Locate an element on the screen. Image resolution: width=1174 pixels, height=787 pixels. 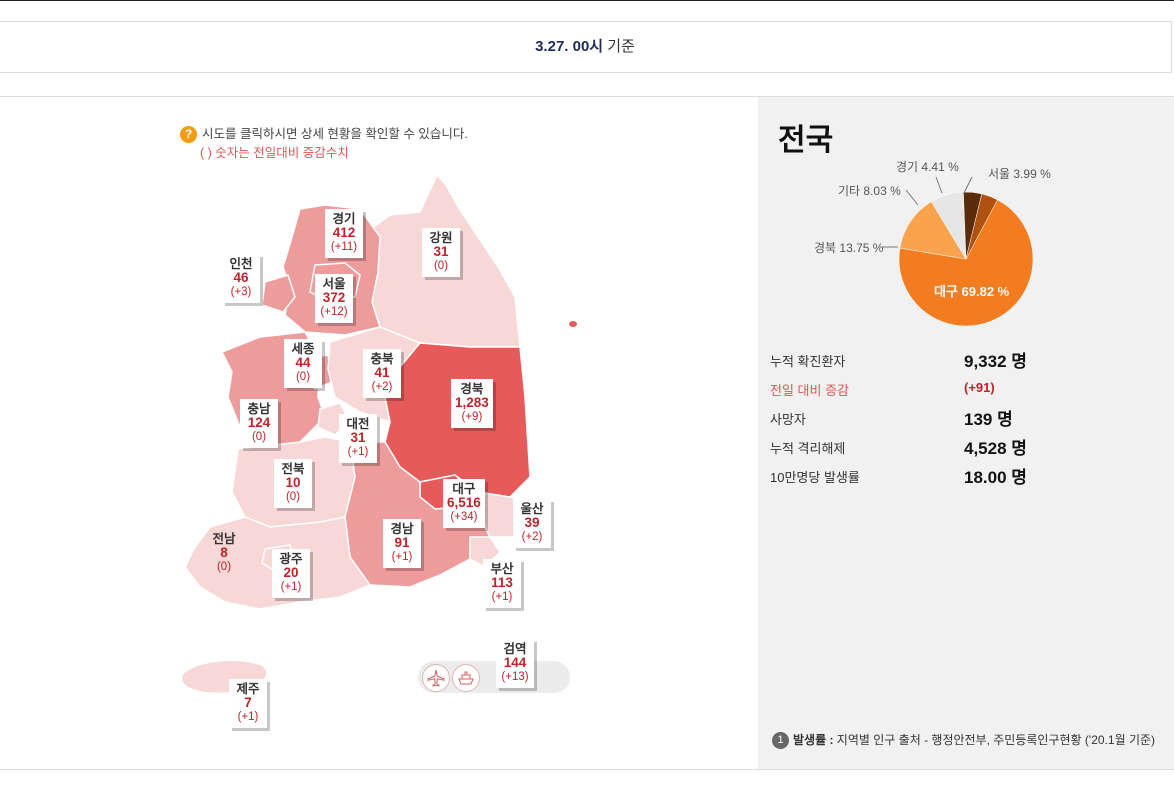
region-label-incheon: 인천 46 (+3) is located at coordinates (241, 278).